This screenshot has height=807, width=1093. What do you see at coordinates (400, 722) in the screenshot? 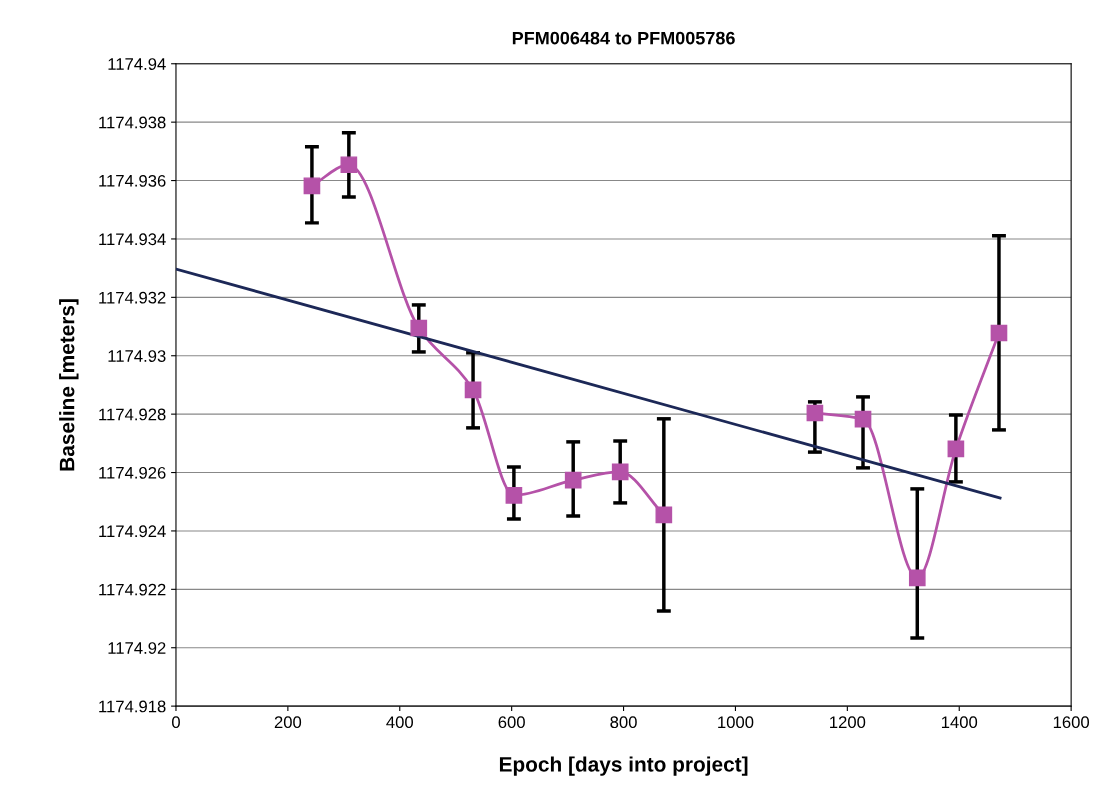
I see `x-tick-label: 400` at bounding box center [400, 722].